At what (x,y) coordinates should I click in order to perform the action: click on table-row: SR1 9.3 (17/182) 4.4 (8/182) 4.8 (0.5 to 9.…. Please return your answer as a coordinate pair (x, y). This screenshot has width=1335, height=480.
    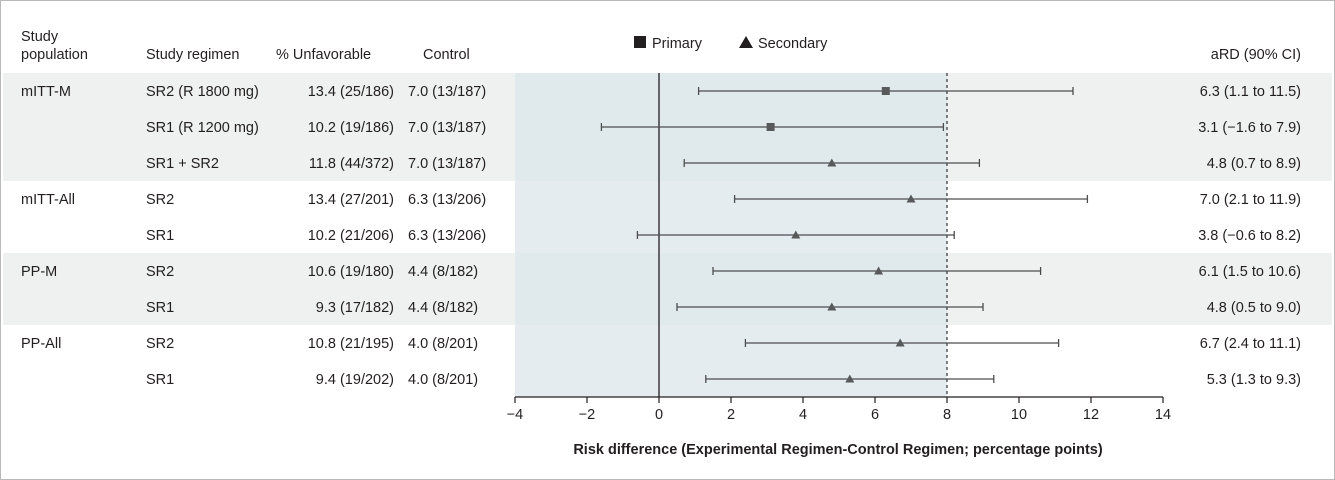
    Looking at the image, I should click on (723, 308).